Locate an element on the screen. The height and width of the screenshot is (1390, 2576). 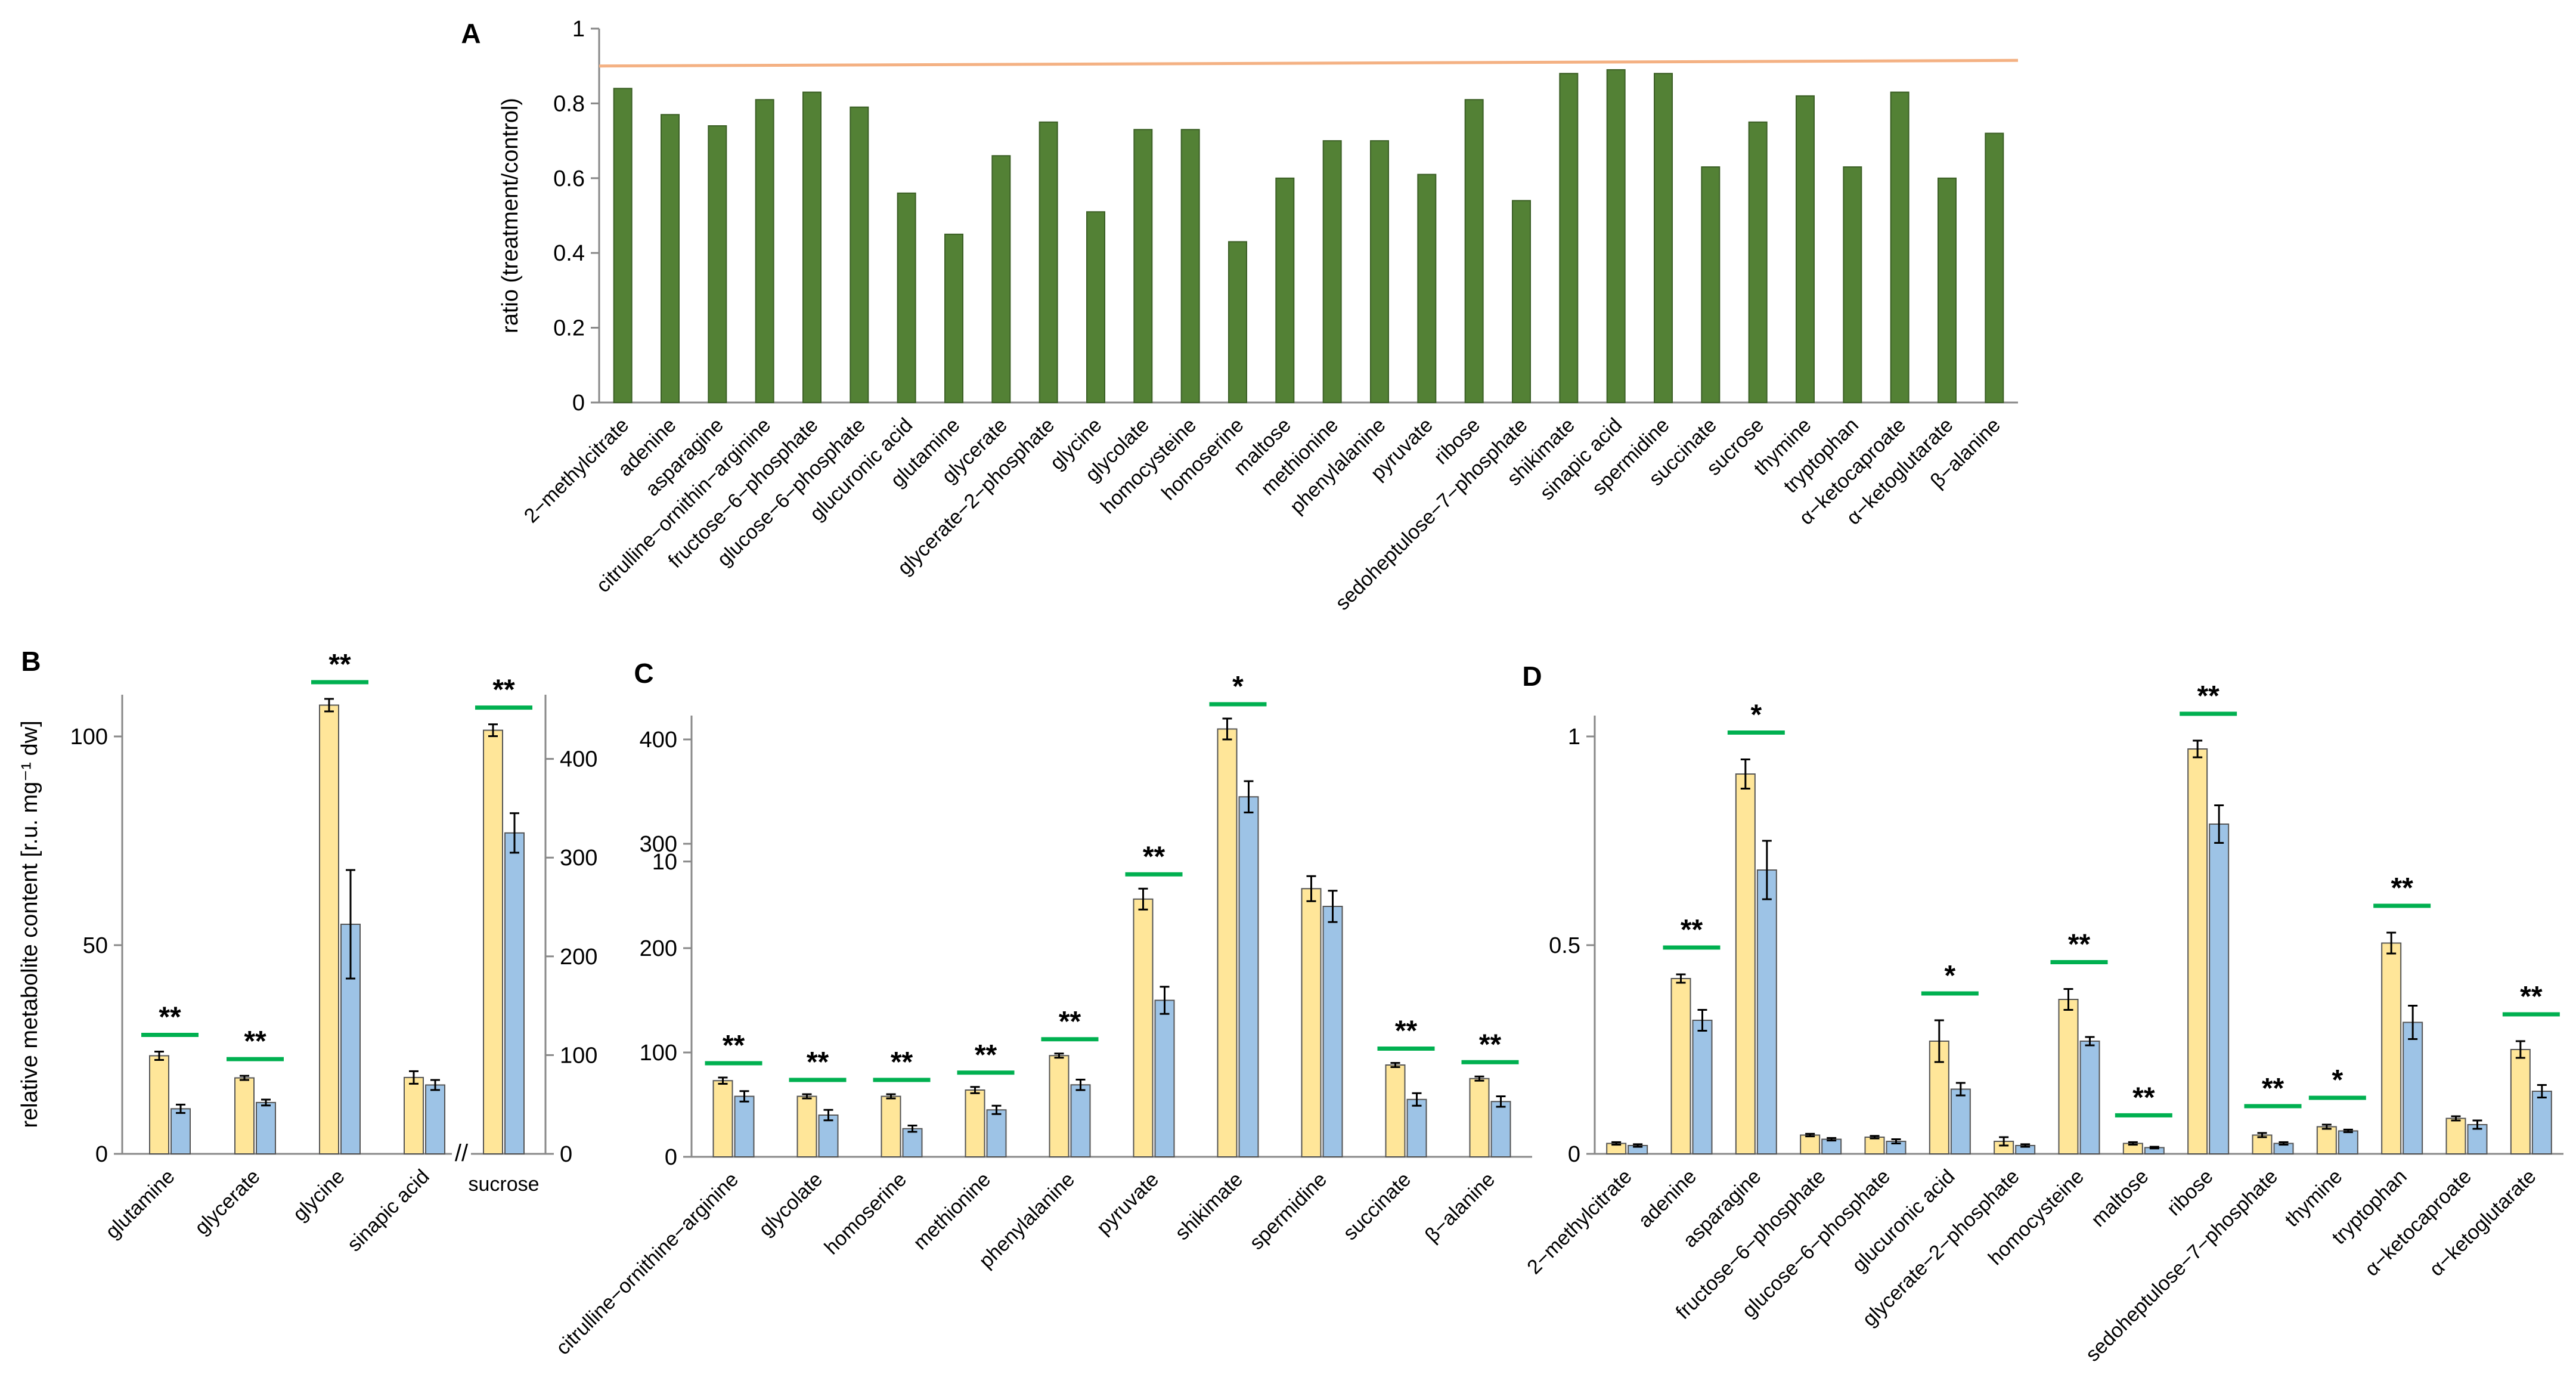
panel-c-x-tick-label: citrulline−ornithine−arginine is located at coordinates (647, 1264).